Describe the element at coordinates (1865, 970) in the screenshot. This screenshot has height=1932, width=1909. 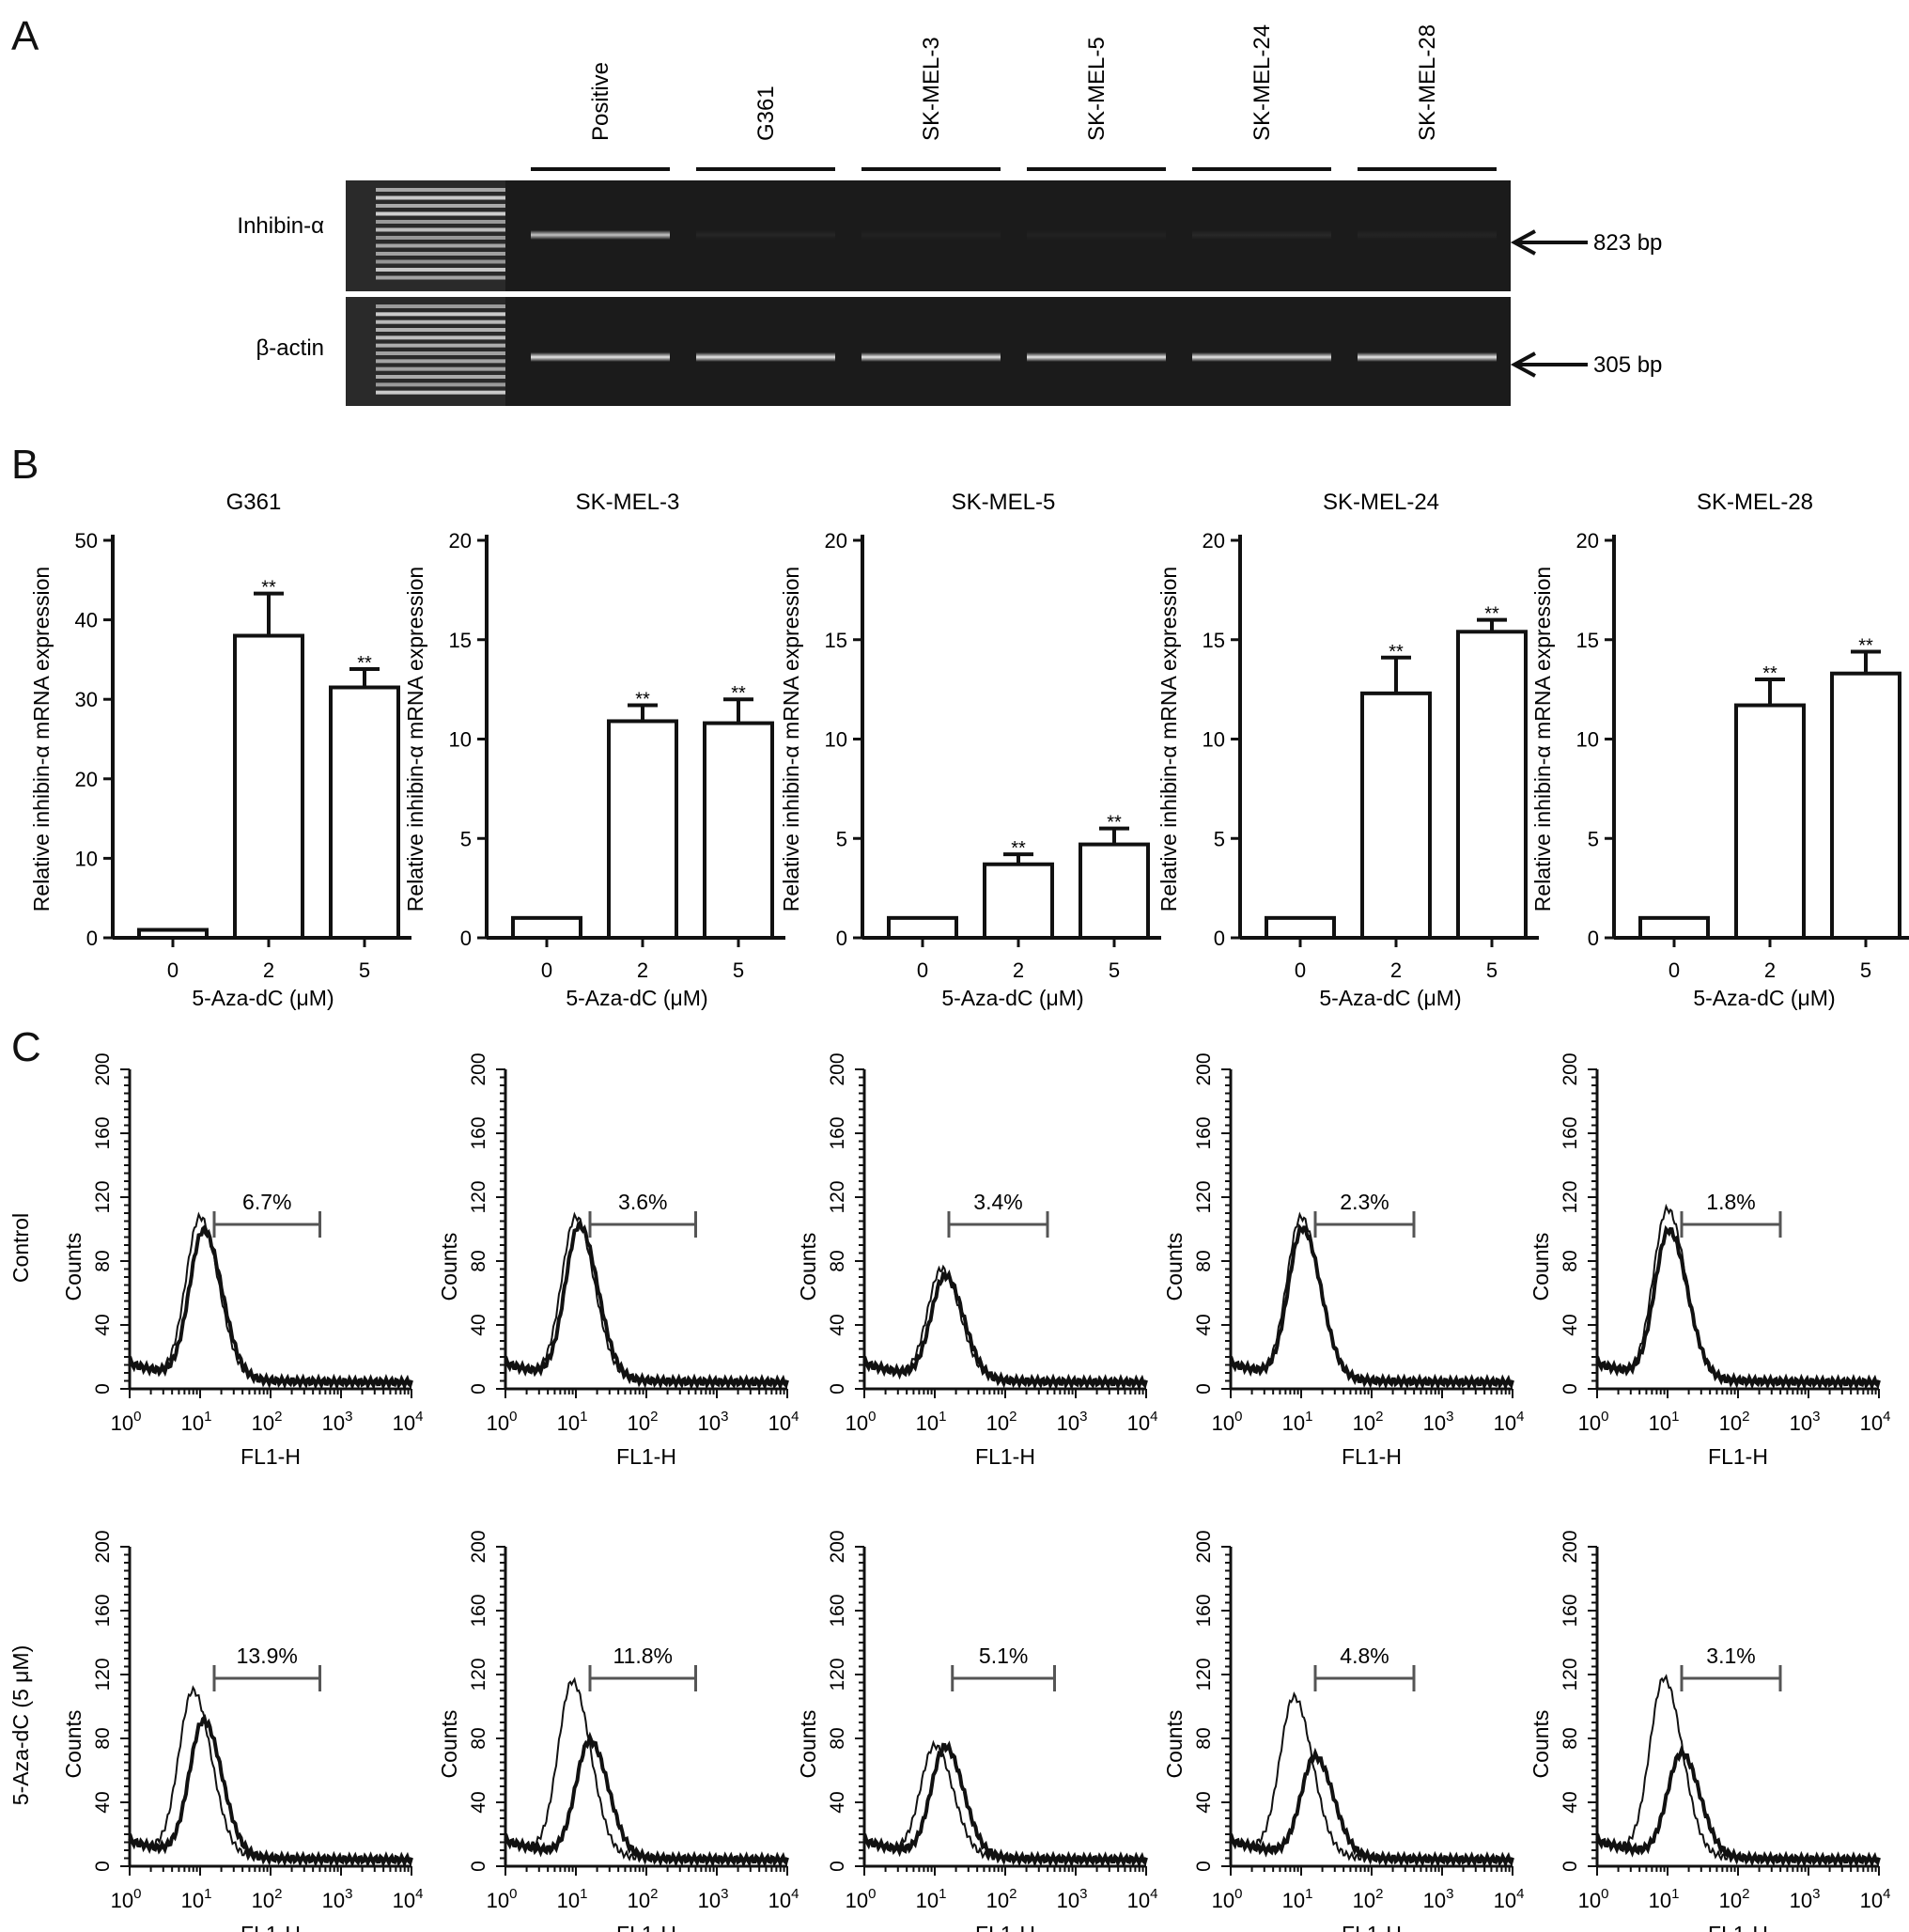
I see `x-tick-label: 5` at that location.